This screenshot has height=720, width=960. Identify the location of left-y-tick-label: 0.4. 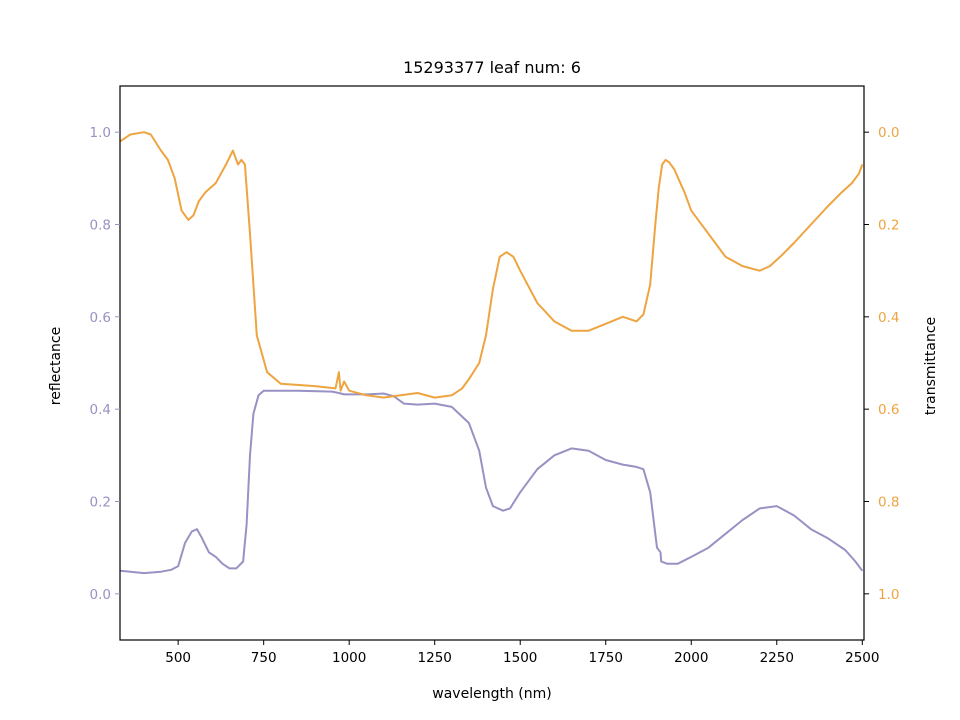
(100, 410).